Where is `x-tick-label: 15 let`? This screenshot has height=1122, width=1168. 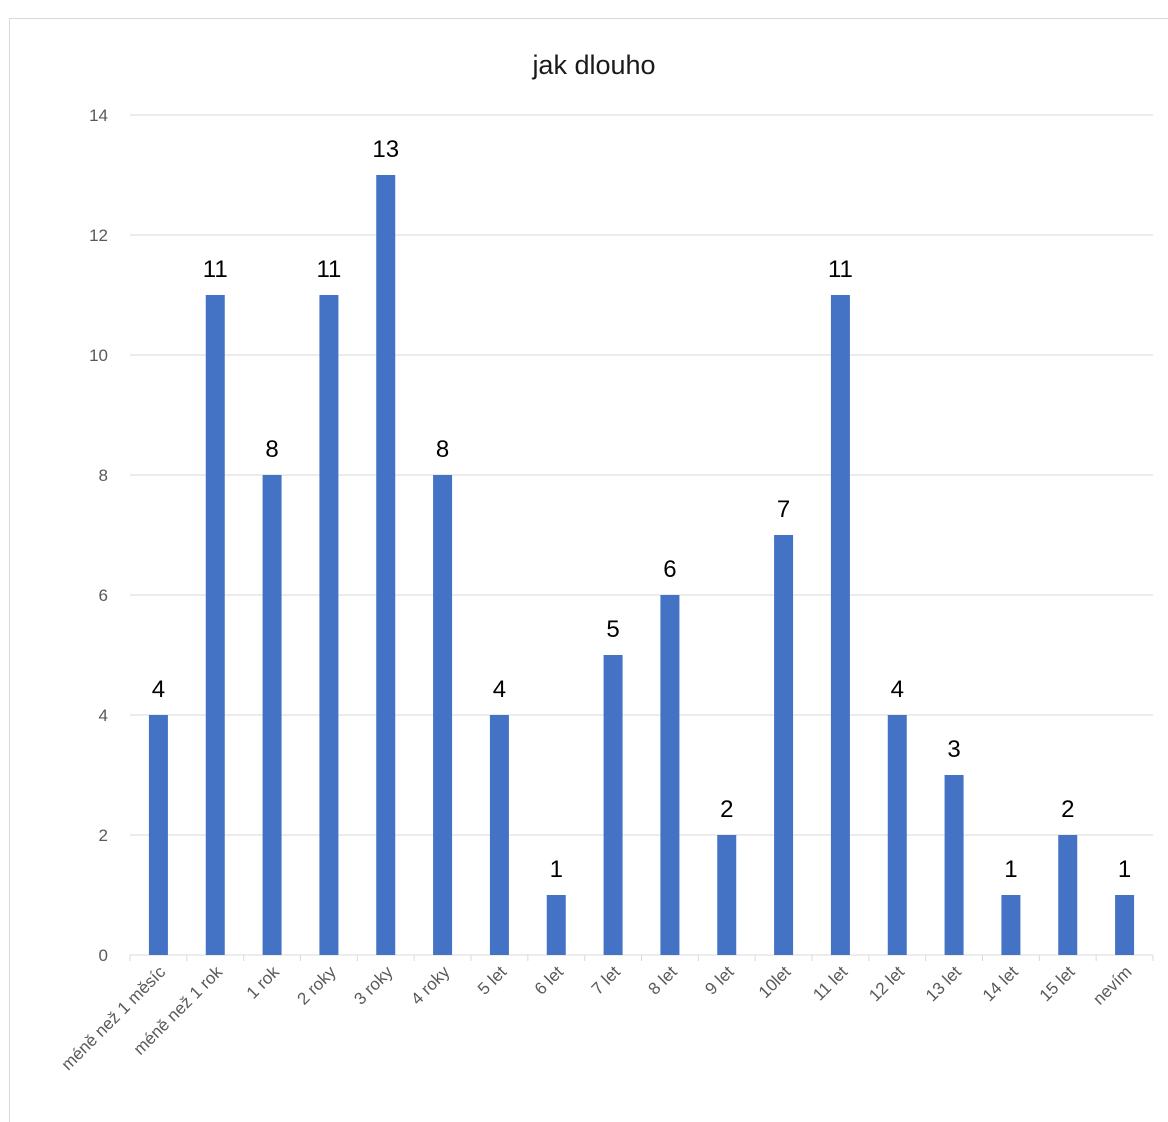 x-tick-label: 15 let is located at coordinates (1057, 983).